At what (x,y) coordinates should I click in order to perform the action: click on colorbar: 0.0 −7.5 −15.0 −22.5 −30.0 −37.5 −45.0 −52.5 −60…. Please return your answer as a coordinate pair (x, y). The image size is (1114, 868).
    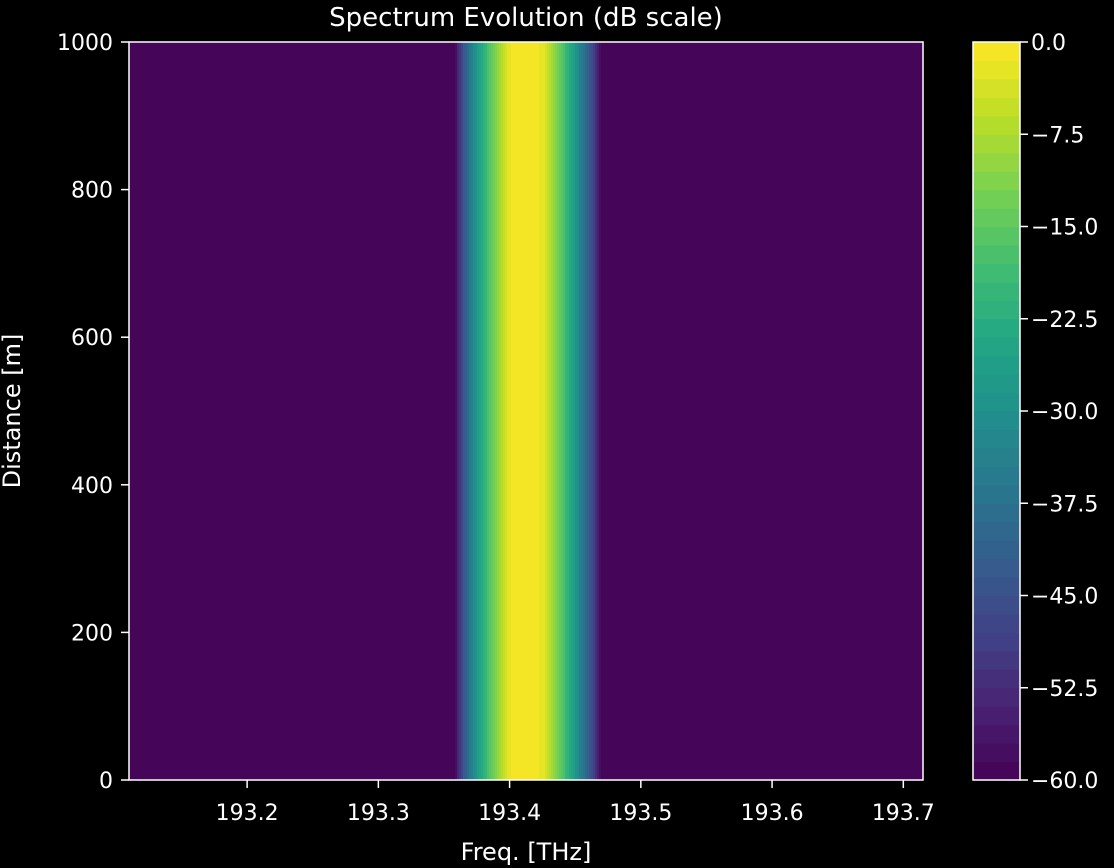
    Looking at the image, I should click on (1035, 412).